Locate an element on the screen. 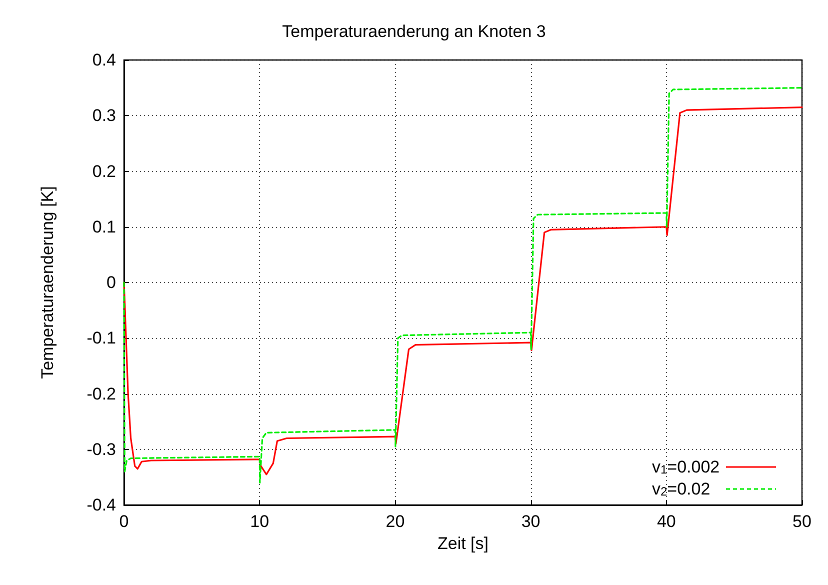 The height and width of the screenshot is (585, 828). x-tick-label: 30 is located at coordinates (530, 521).